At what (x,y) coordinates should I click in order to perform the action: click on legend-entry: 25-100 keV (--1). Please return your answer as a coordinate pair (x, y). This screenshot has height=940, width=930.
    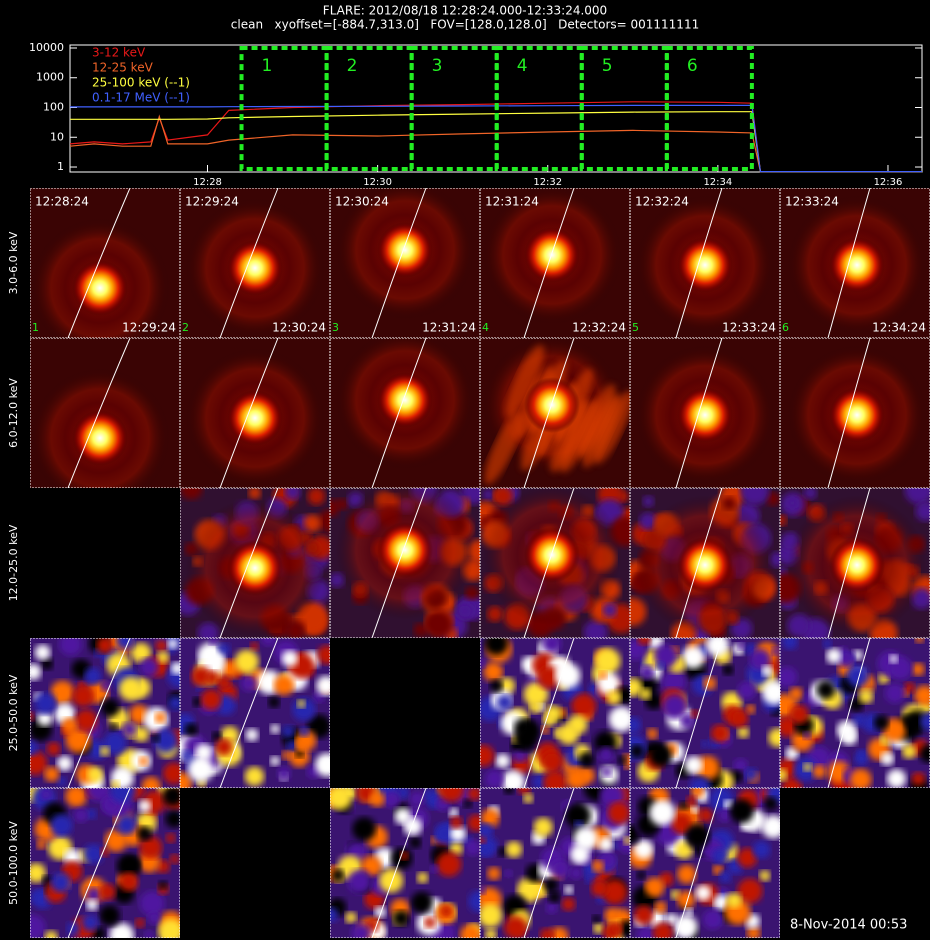
    Looking at the image, I should click on (141, 83).